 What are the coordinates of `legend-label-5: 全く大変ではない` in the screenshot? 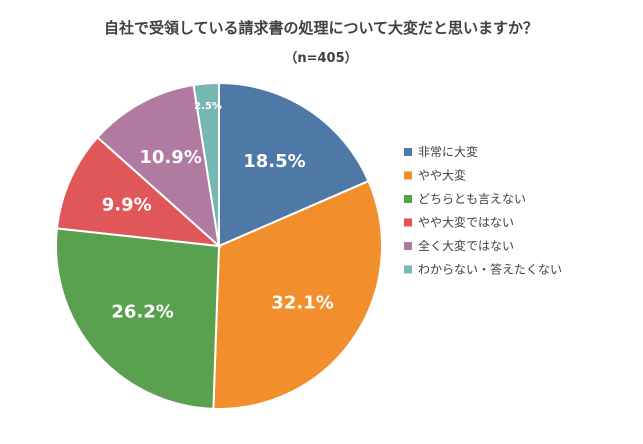 It's located at (466, 245).